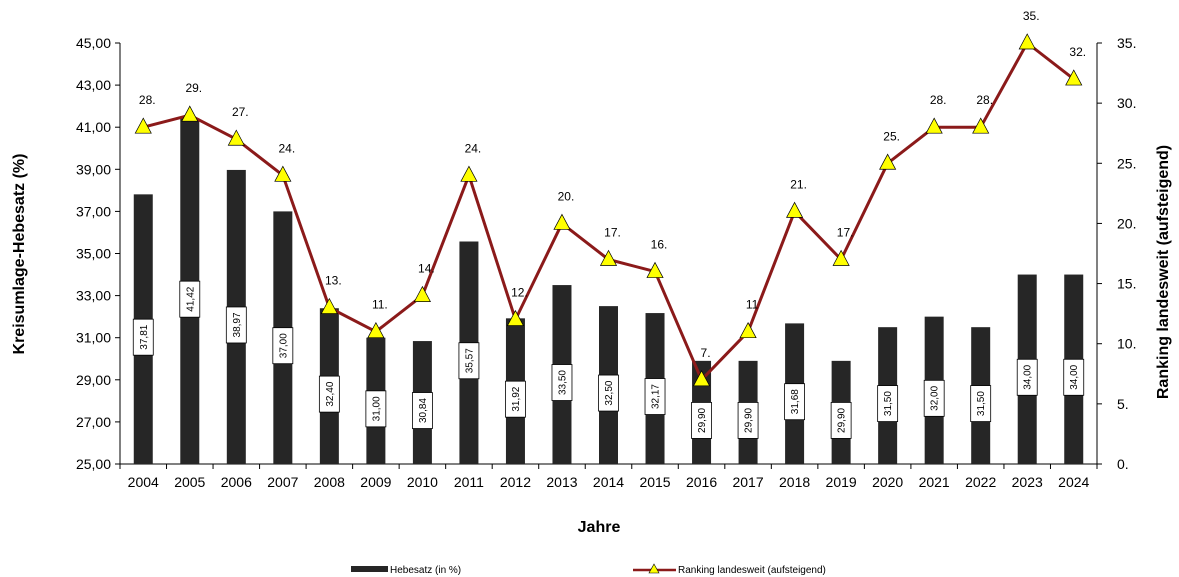 Image resolution: width=1179 pixels, height=577 pixels. I want to click on ranking-data-label: 11, so click(752, 305).